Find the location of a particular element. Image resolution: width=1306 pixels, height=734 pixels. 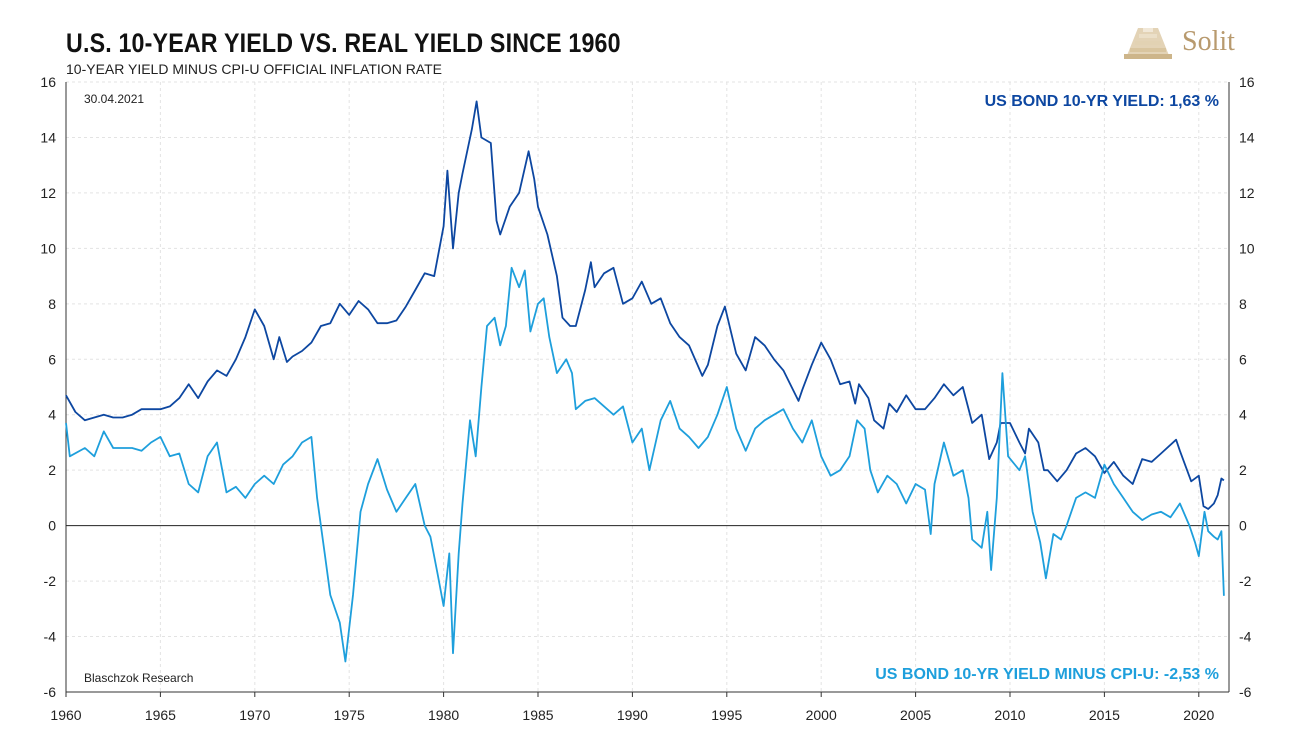

y-tick-left: 12 is located at coordinates (48, 193).